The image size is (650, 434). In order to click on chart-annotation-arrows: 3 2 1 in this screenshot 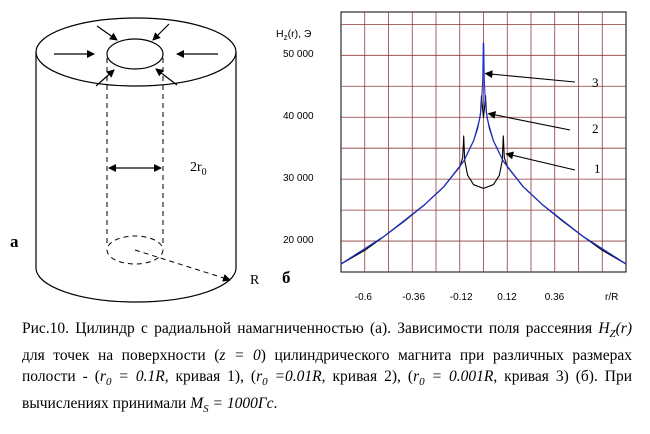, I will do `click(542, 123)`.